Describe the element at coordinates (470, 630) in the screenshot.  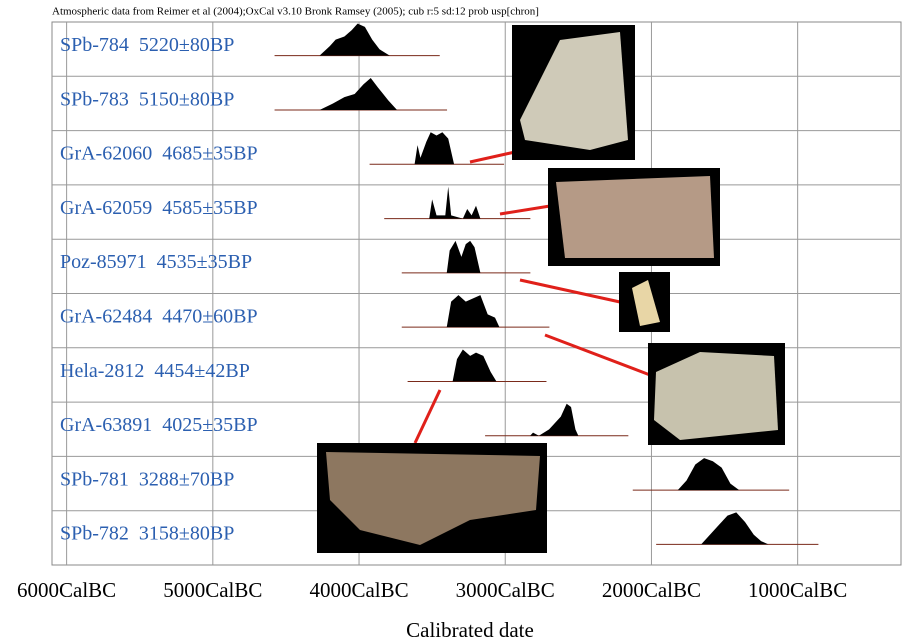
I see `x-axis-label: Calibrated date` at that location.